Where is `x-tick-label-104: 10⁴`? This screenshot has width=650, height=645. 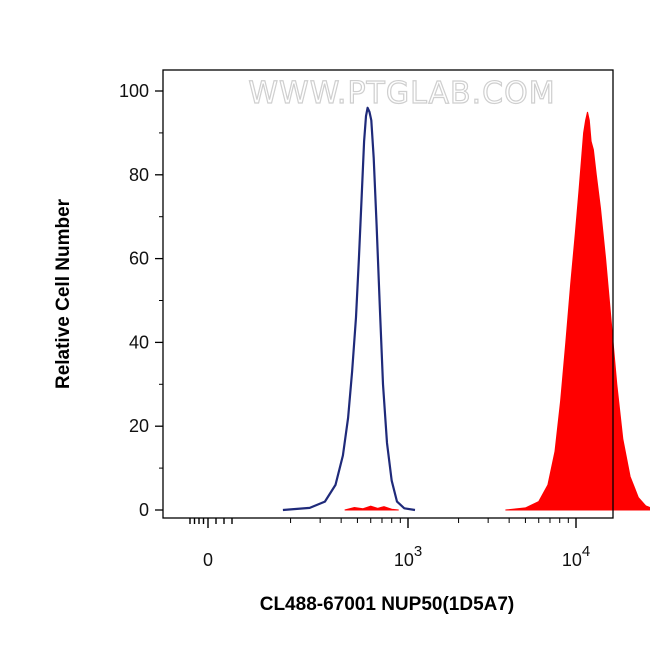 x-tick-label-104: 10⁴ is located at coordinates (576, 556).